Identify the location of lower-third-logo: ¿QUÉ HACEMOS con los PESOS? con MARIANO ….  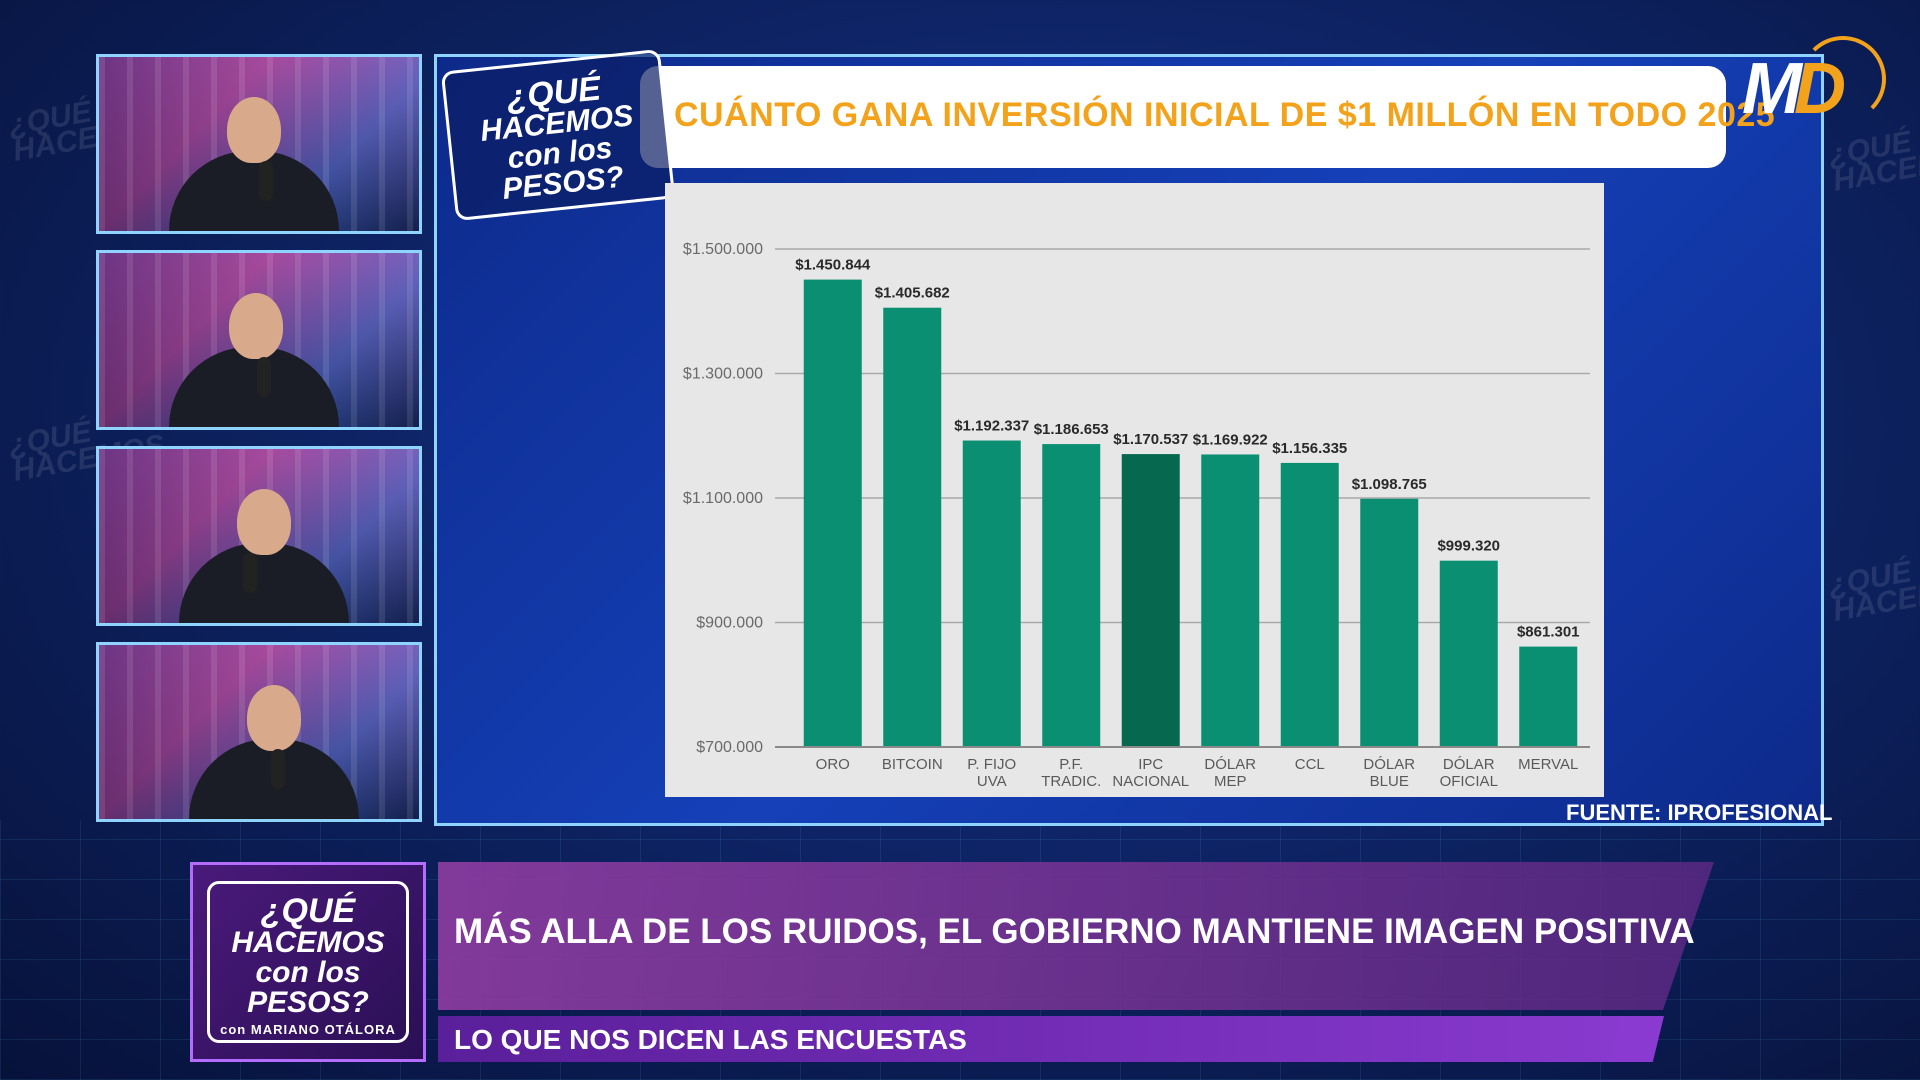
(308, 962).